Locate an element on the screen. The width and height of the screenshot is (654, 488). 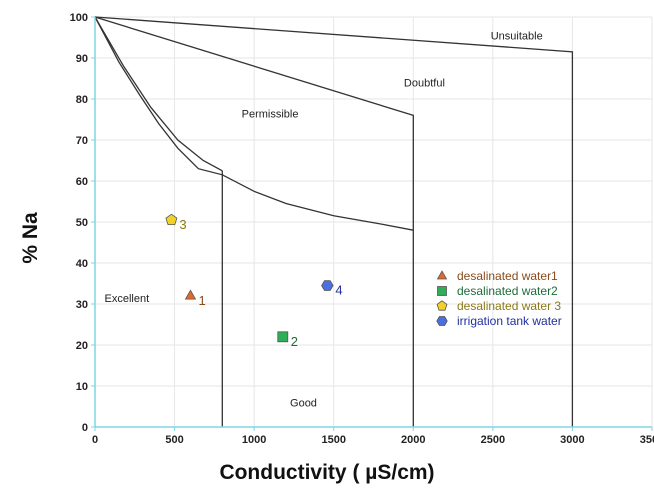
y-tick-label: 20 is located at coordinates (82, 346).